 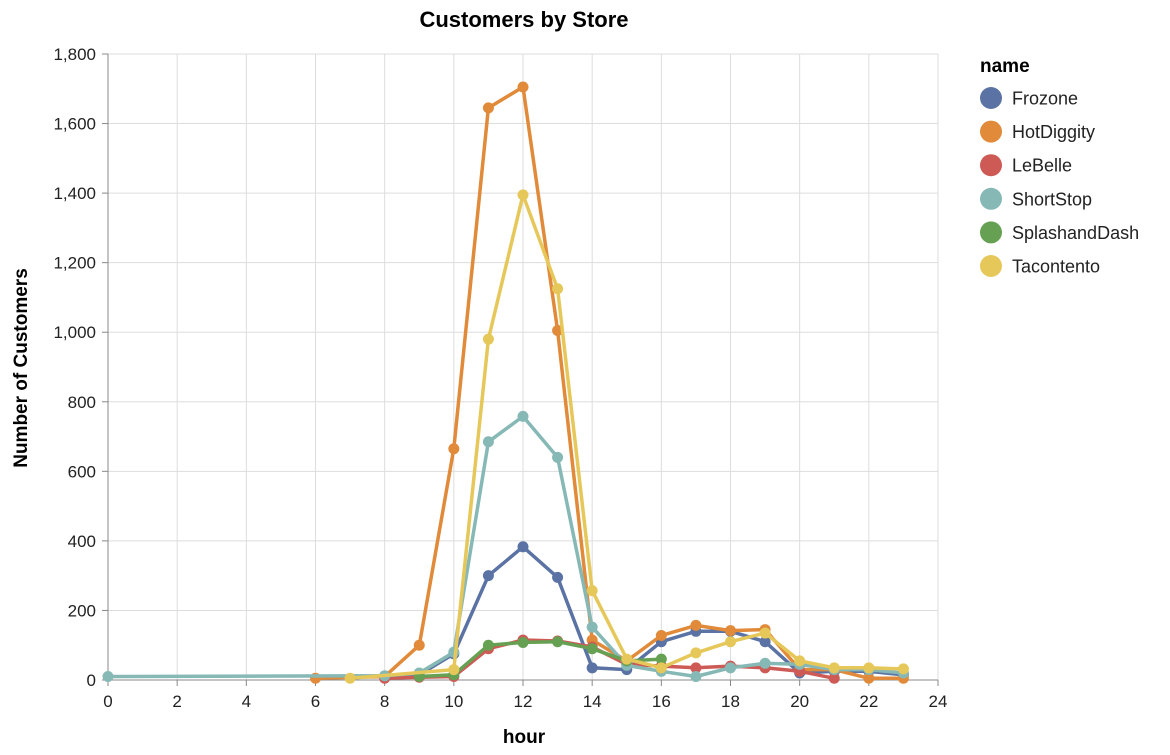 I want to click on x-tick-label: 4, so click(x=246, y=701).